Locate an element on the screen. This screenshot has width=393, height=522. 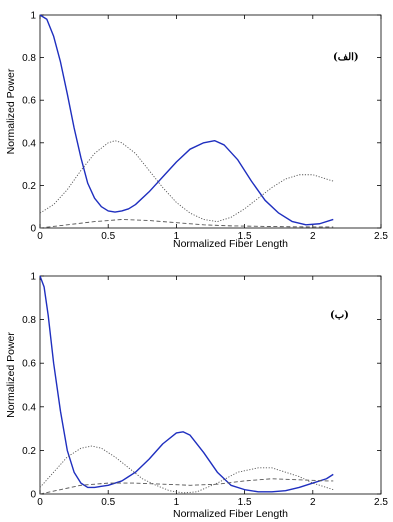
panel-label: (الف) is located at coordinates (346, 57).